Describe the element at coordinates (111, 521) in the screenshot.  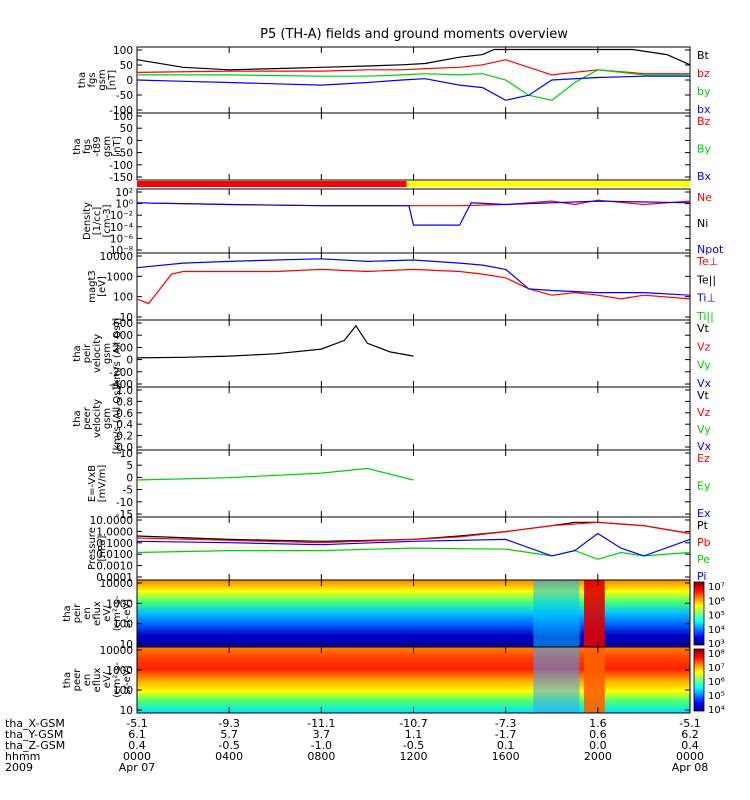
I see `y-tick-label: 10.0000` at that location.